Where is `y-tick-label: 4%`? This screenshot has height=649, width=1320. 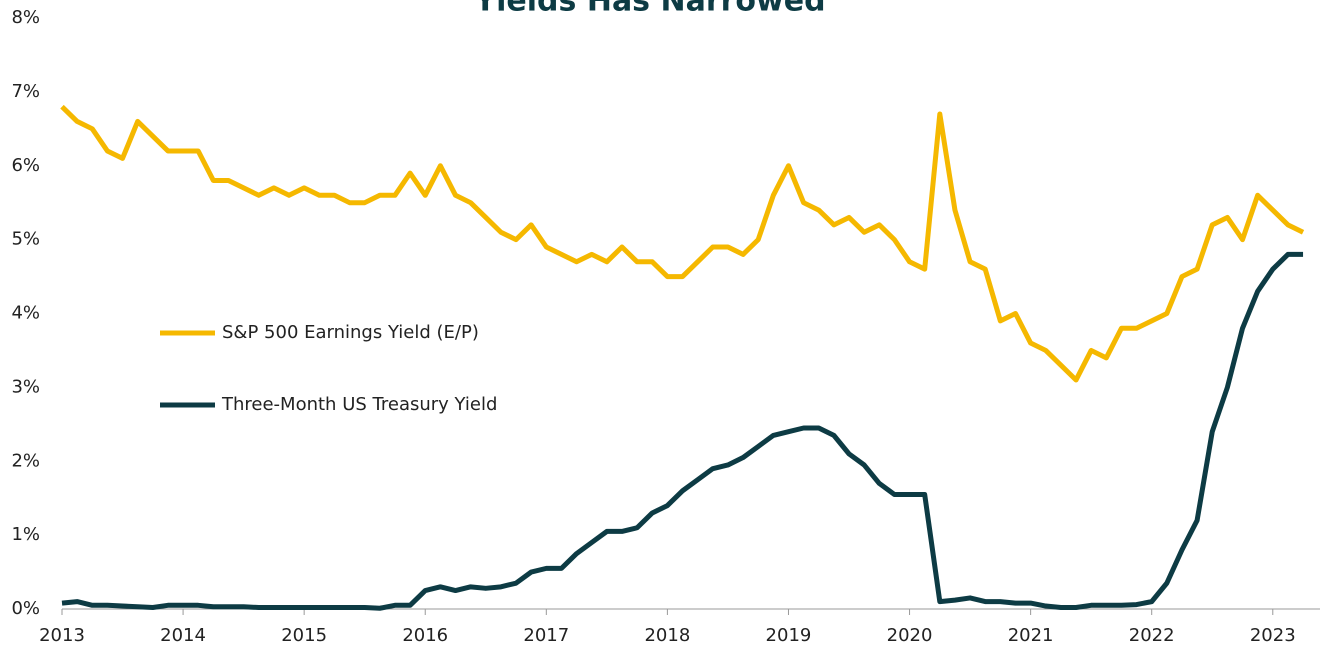
y-tick-label: 4% is located at coordinates (25, 313).